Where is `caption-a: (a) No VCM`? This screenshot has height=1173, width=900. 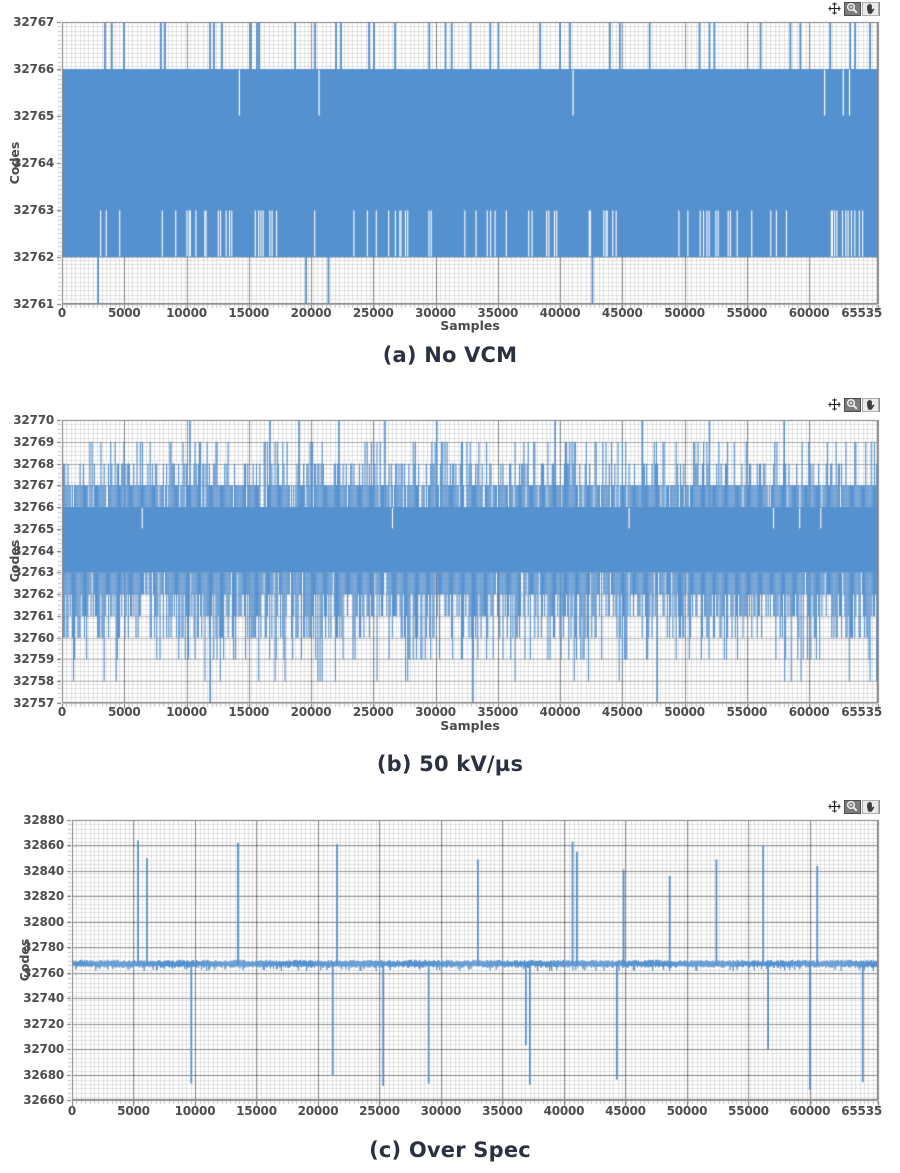
caption-a: (a) No VCM is located at coordinates (450, 355).